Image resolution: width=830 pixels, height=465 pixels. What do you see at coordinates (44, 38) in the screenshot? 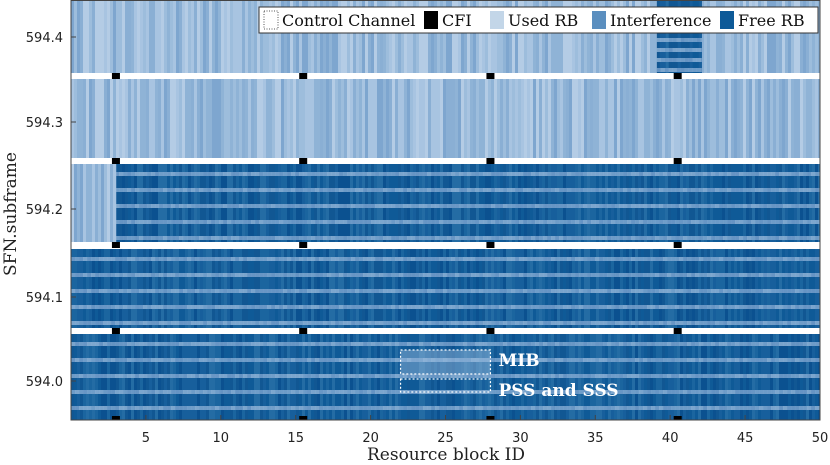
I see `y-tick-label: 594.4` at bounding box center [44, 38].